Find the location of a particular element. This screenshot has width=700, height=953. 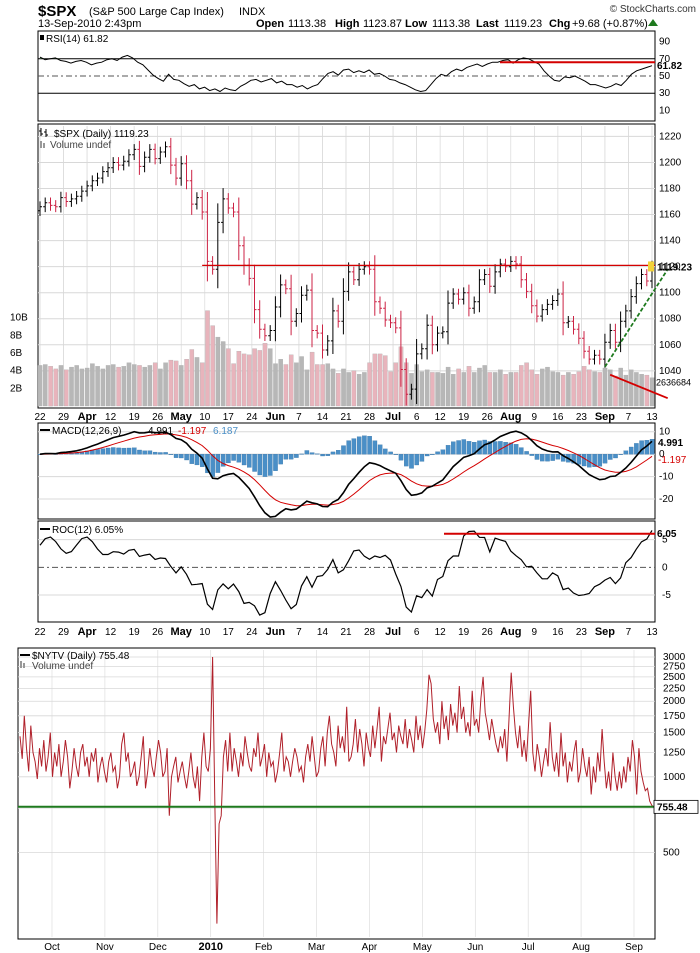

macd-last-label: 4.991 is located at coordinates (670, 443).